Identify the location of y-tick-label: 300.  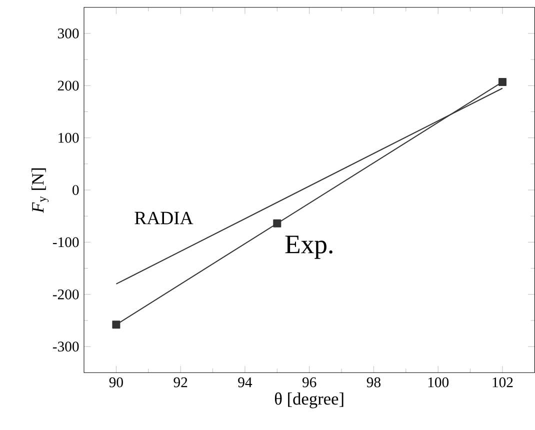
(68, 33).